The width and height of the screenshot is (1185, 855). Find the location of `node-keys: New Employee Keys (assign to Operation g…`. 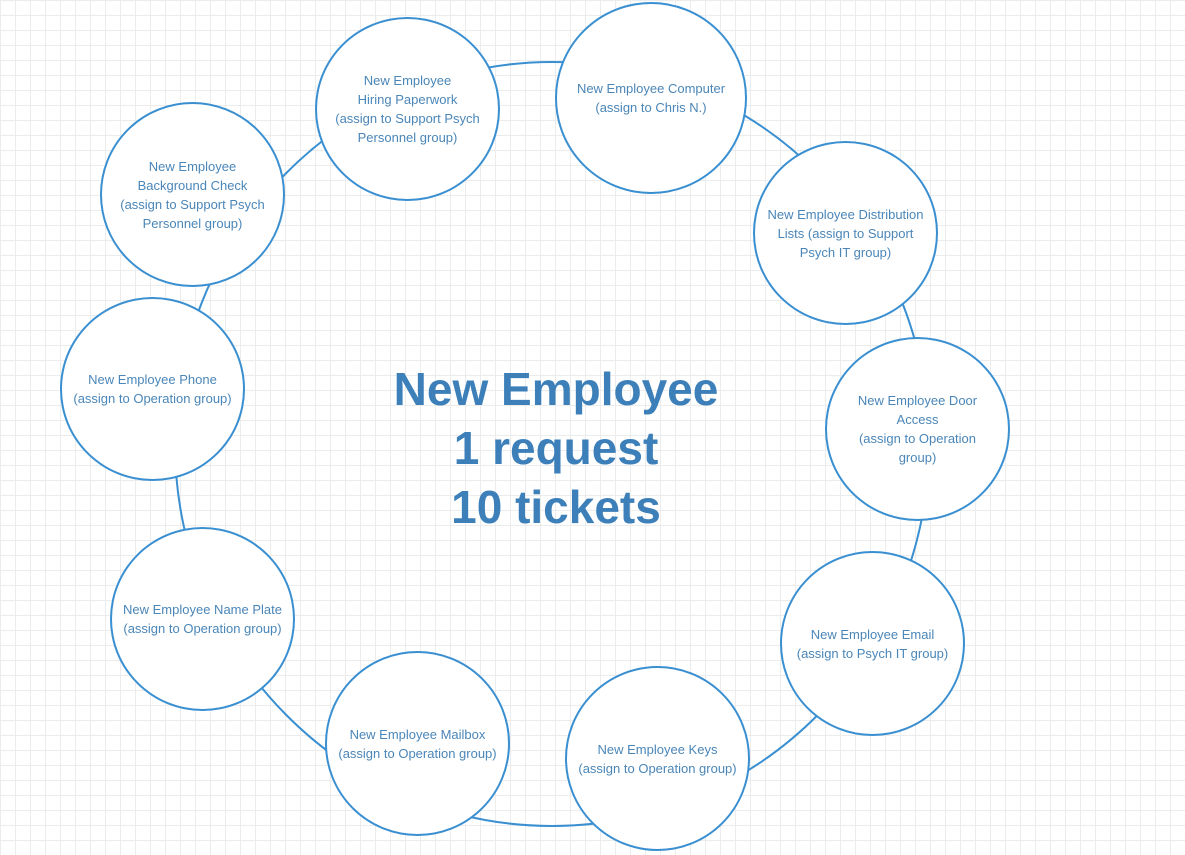

node-keys: New Employee Keys (assign to Operation g… is located at coordinates (657, 758).